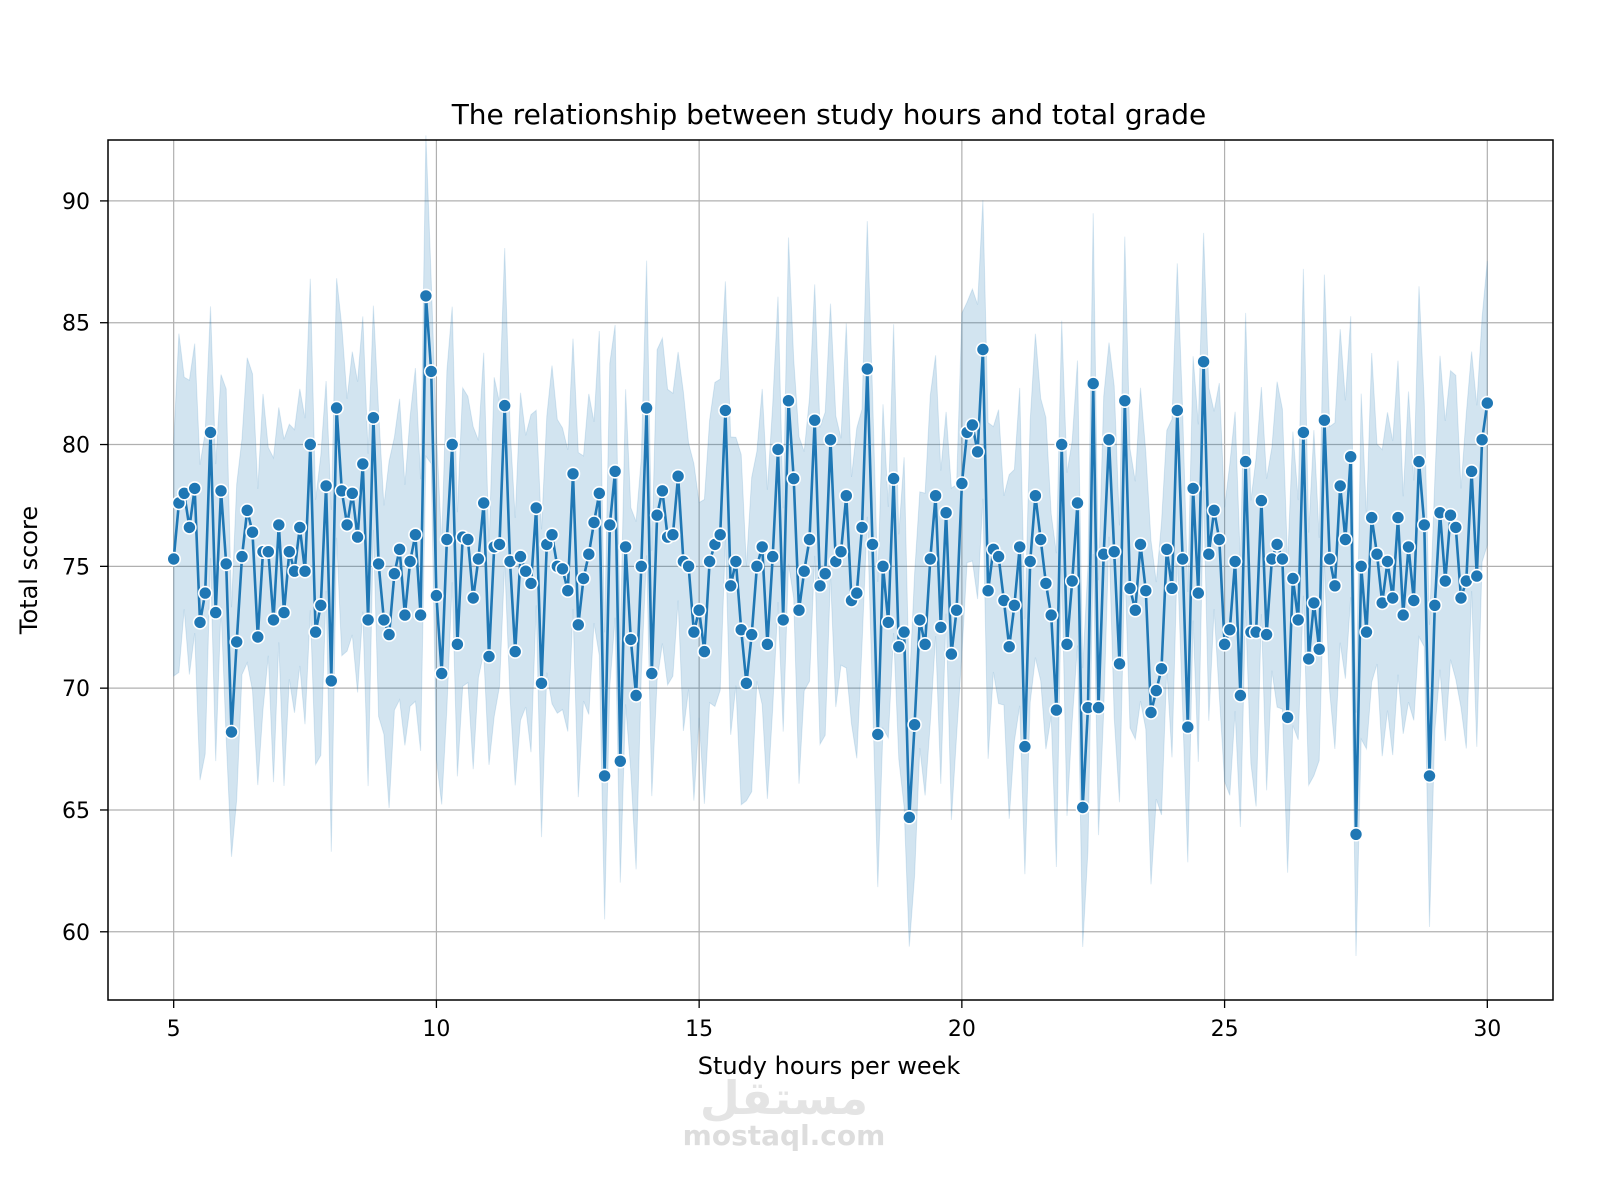 This screenshot has width=1600, height=1200. What do you see at coordinates (76, 446) in the screenshot?
I see `y-tick-label: 80` at bounding box center [76, 446].